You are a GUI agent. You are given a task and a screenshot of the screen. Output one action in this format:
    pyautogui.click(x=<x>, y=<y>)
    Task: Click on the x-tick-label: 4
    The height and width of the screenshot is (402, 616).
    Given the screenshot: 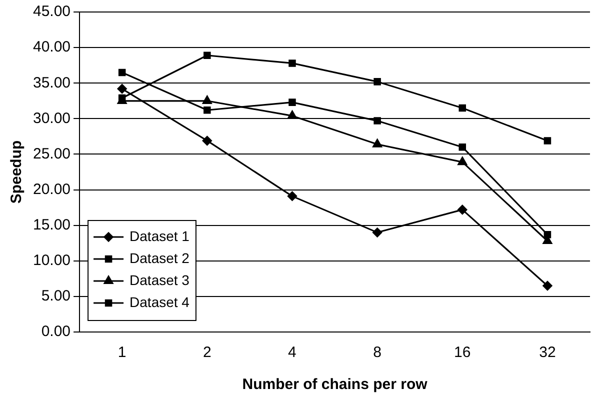 What is the action you would take?
    pyautogui.click(x=292, y=353)
    